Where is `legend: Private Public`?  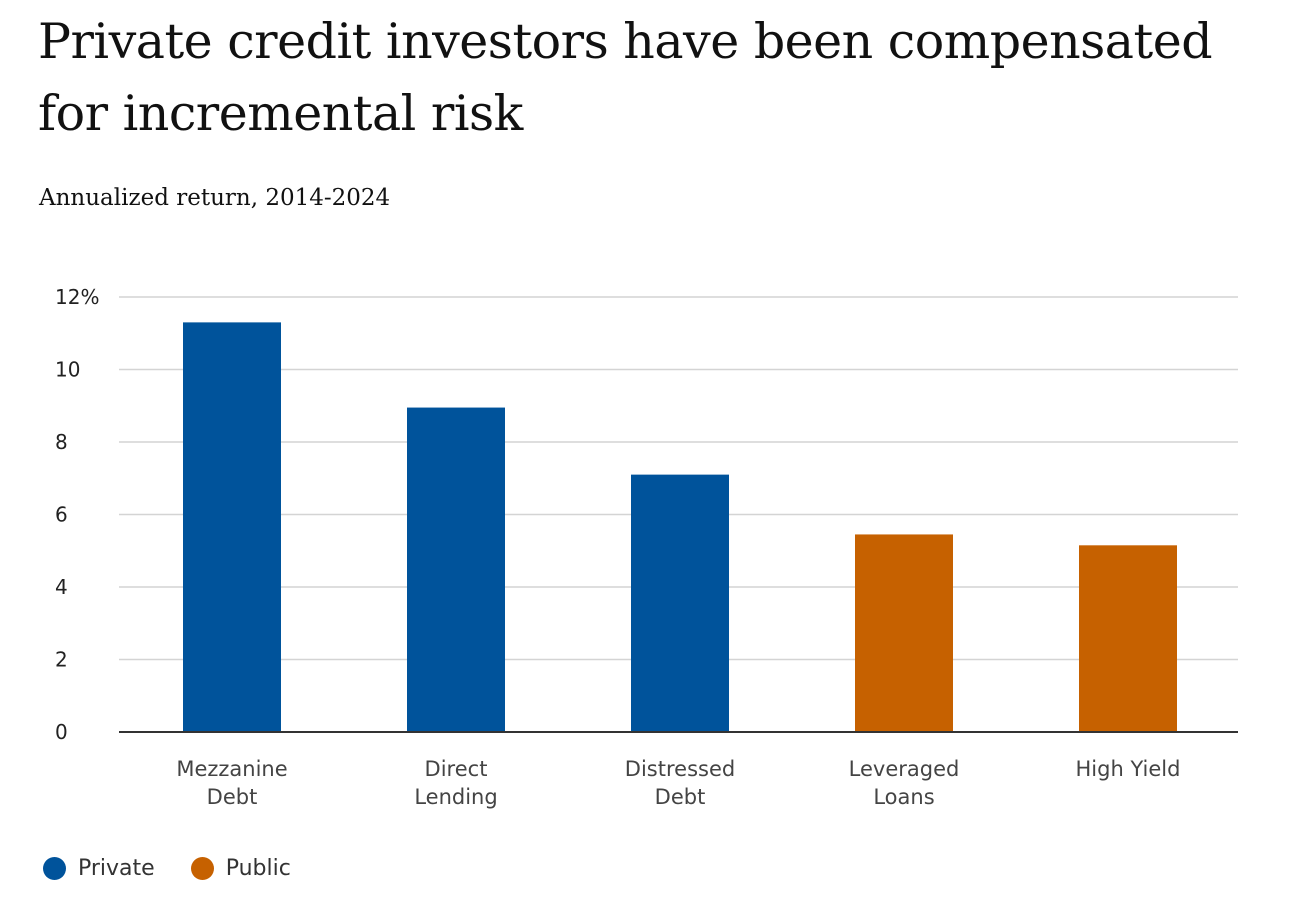
legend: Private Public is located at coordinates (185, 868).